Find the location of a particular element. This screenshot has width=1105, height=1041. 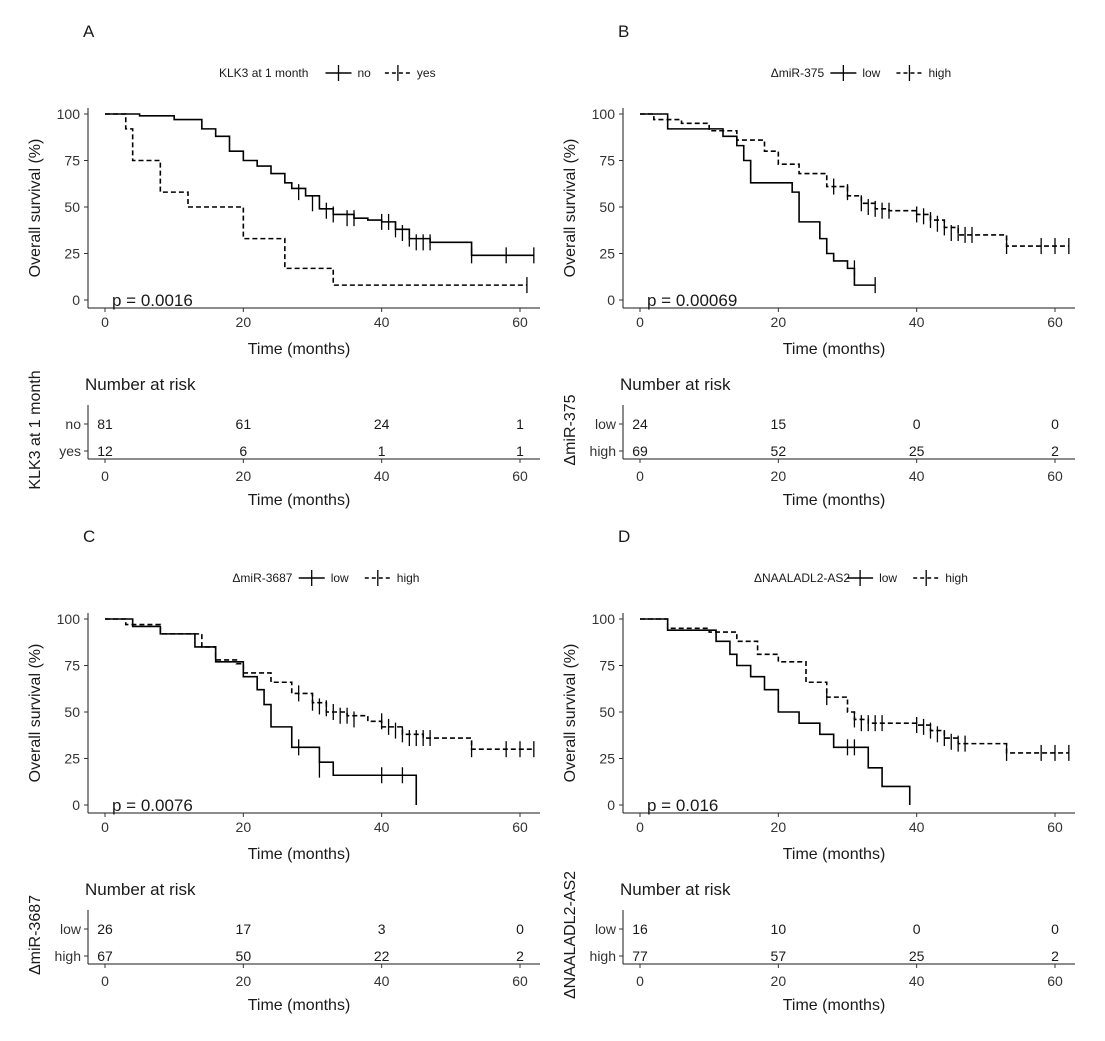

risk-count: 67 is located at coordinates (105, 956).